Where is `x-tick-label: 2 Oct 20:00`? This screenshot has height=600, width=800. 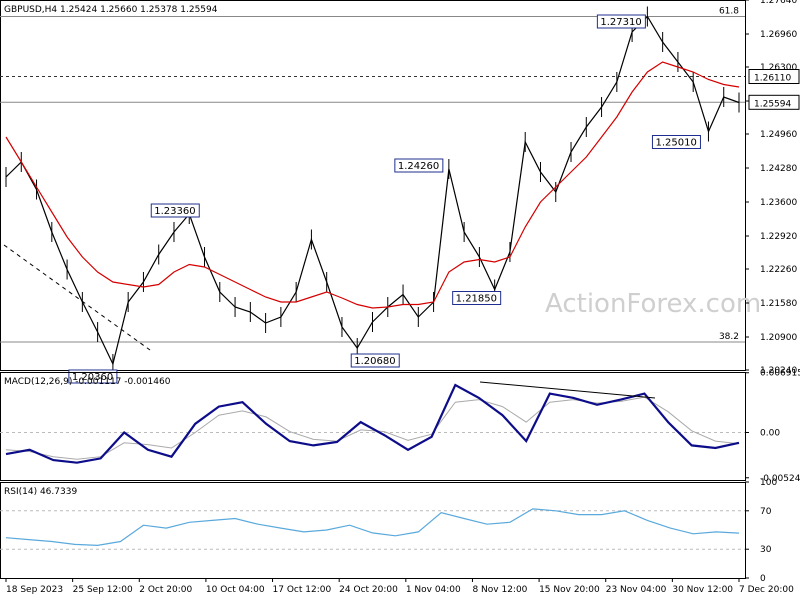 x-tick-label: 2 Oct 20:00 is located at coordinates (165, 590).